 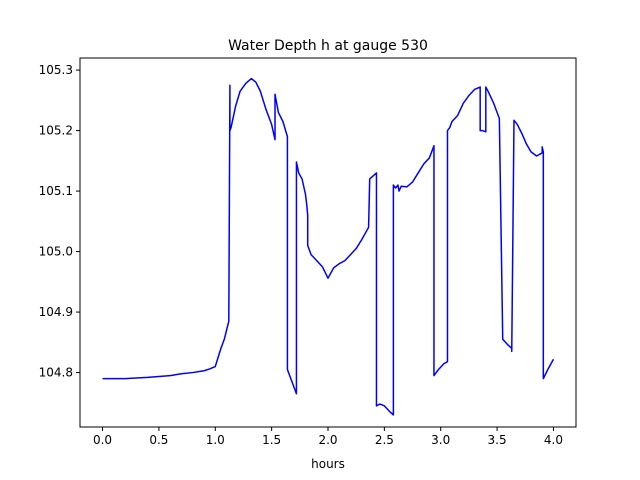 What do you see at coordinates (328, 464) in the screenshot?
I see `x-axis-label: hours` at bounding box center [328, 464].